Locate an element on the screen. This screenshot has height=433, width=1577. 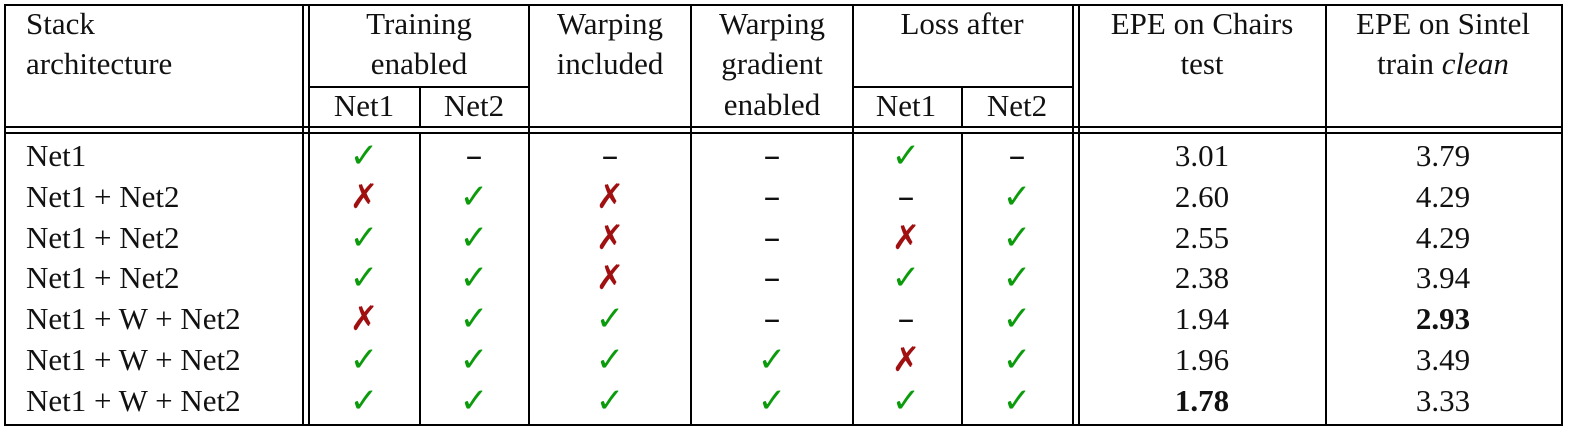
cell-epe-chairs: 1.78 is located at coordinates (1202, 400).